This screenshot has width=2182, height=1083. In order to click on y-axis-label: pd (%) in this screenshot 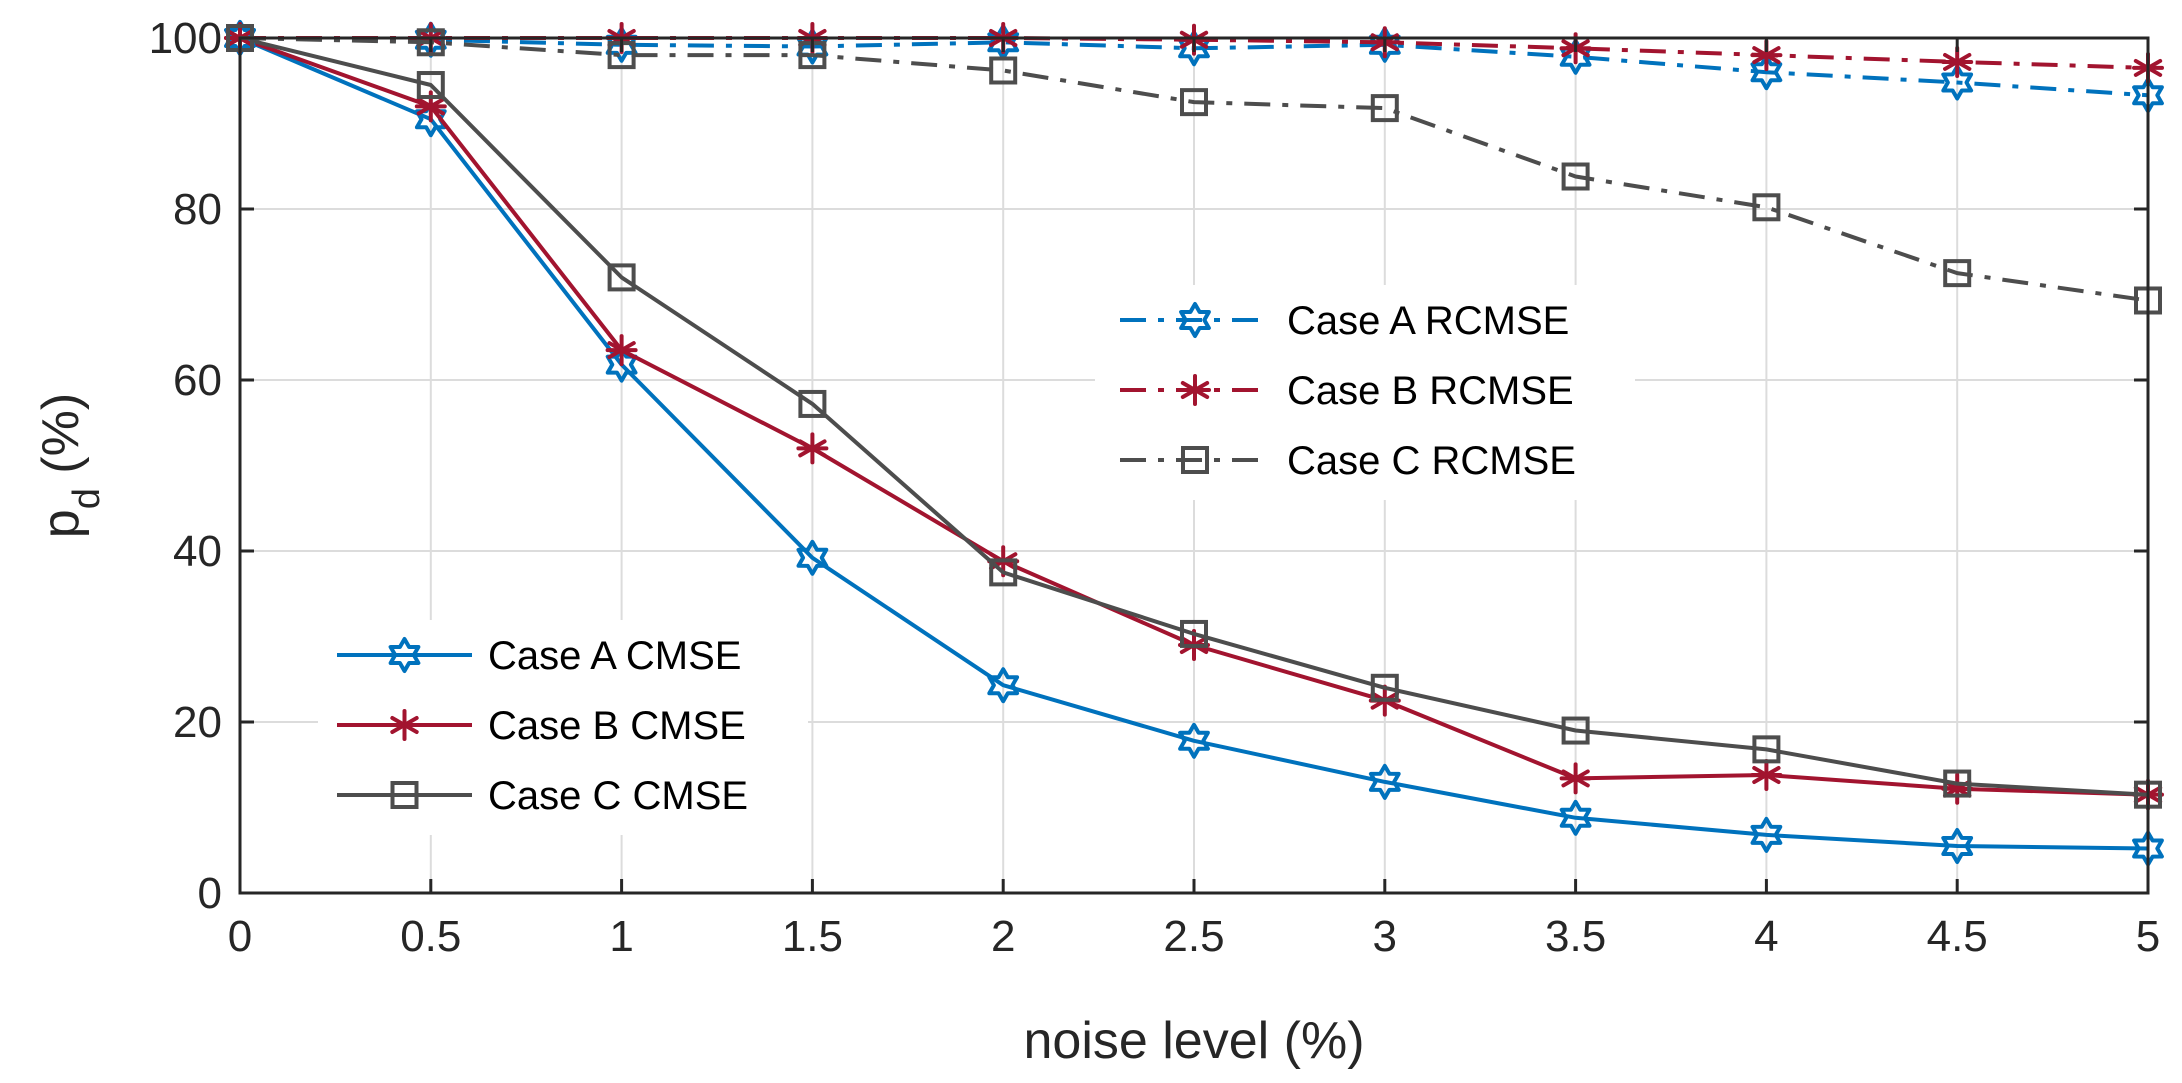, I will do `click(70, 465)`.